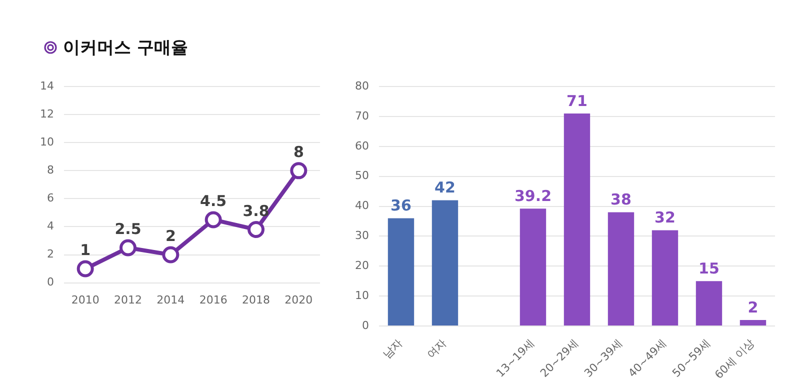 This screenshot has height=389, width=800. Describe the element at coordinates (50, 226) in the screenshot. I see `y-tick-label: 4` at that location.